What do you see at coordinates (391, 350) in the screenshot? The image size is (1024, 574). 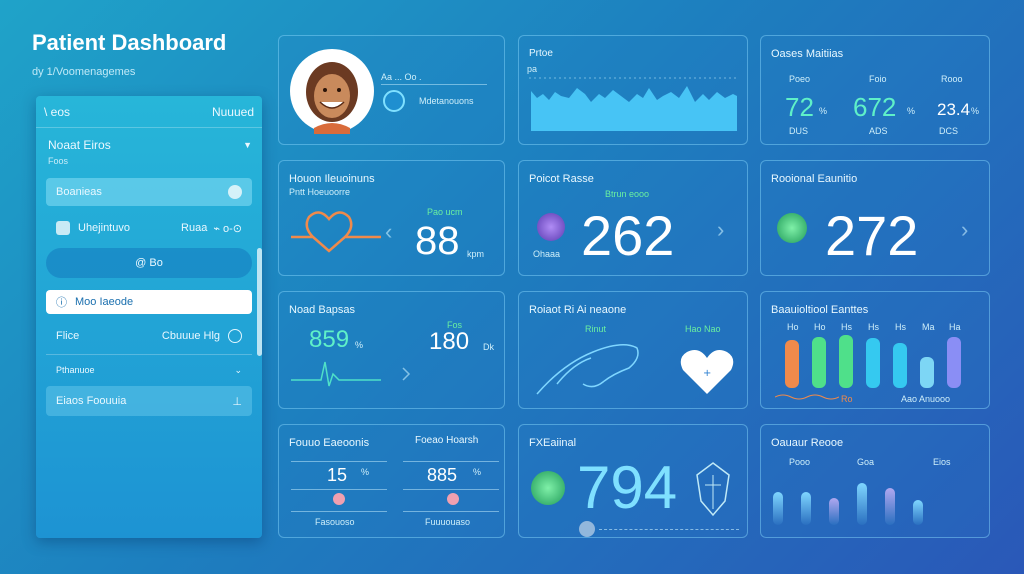 I see `oxygen-card: Noad Bapsas 859 % Fos 180 Dk` at bounding box center [391, 350].